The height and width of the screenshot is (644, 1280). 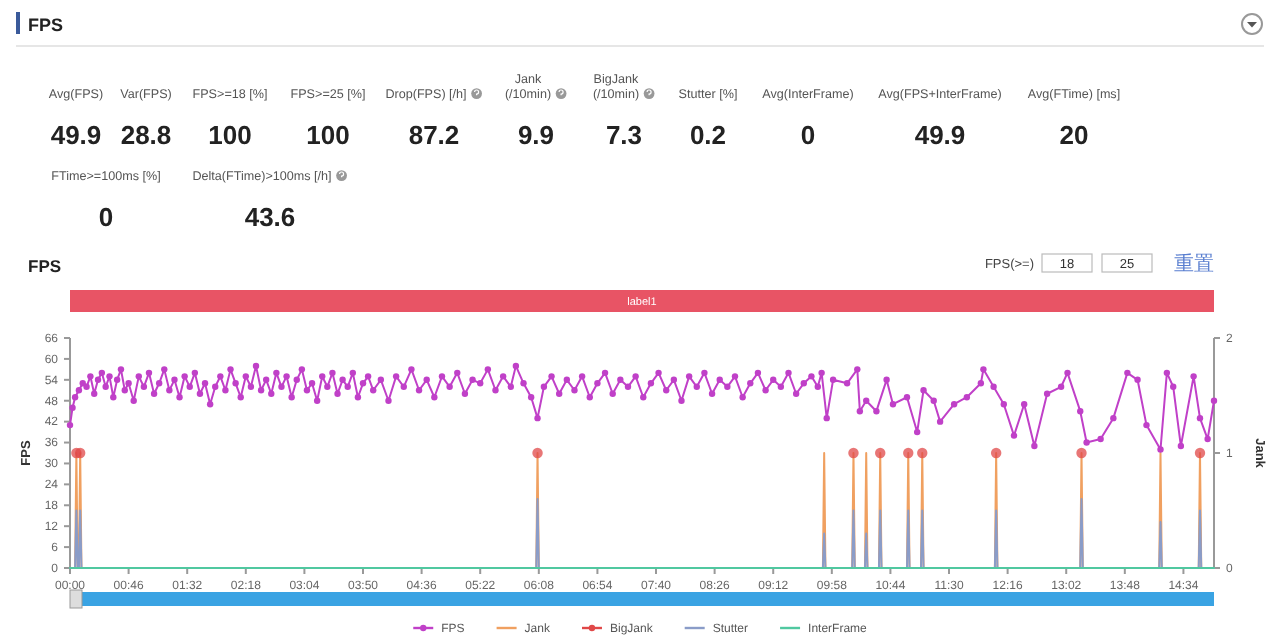 I want to click on data-label: 0.2, so click(x=708, y=135).